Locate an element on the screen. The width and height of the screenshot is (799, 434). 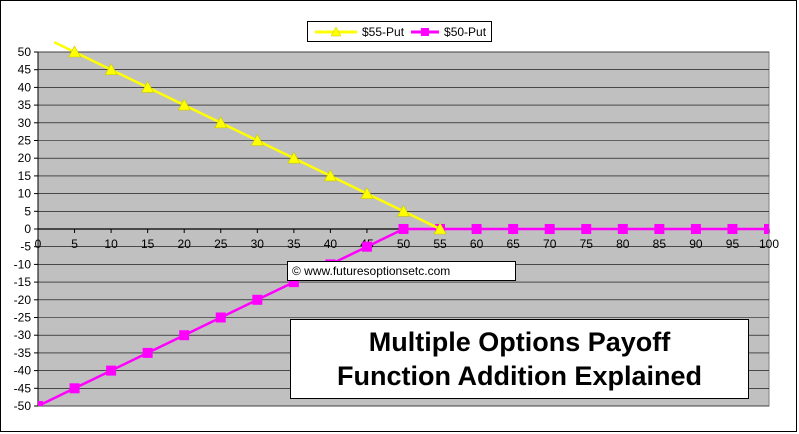
annotation-title-line-1: Multiple Options Payoff is located at coordinates (519, 342).